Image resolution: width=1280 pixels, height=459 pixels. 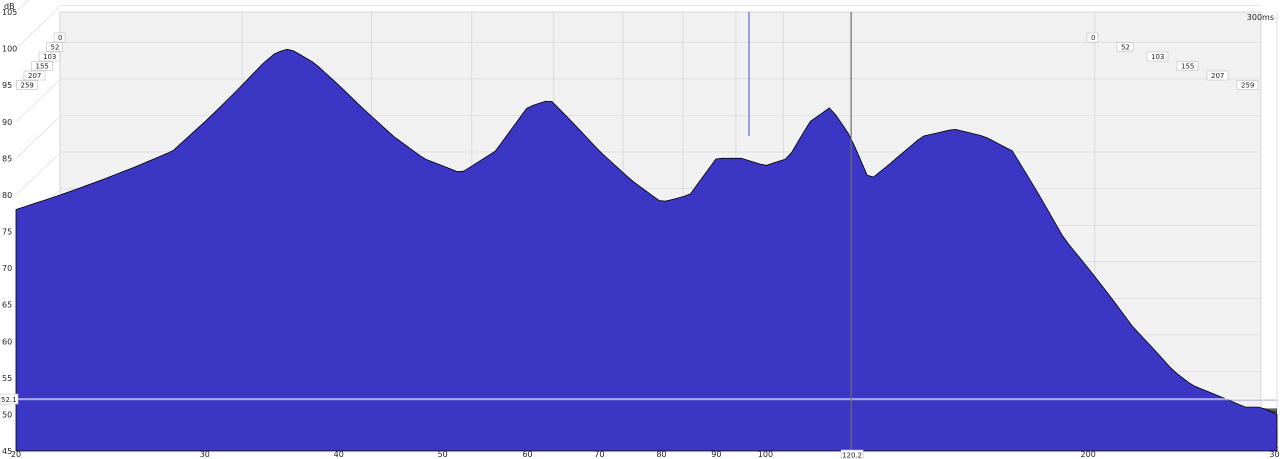 I want to click on y-tick-label: 45, so click(x=7, y=451).